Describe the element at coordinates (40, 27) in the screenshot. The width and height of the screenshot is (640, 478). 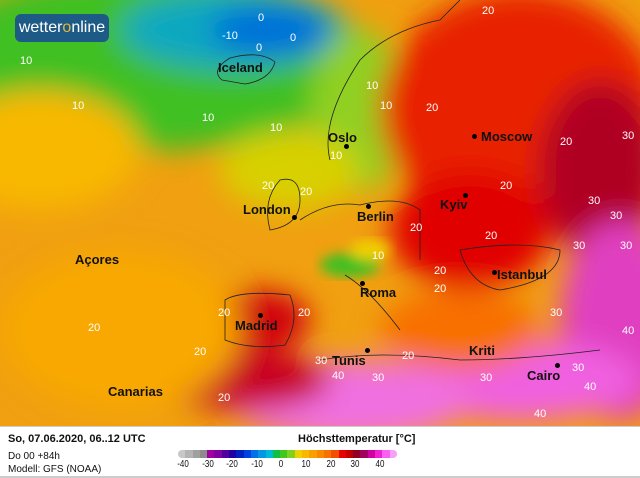
I see `logo-text-1: wetter` at that location.